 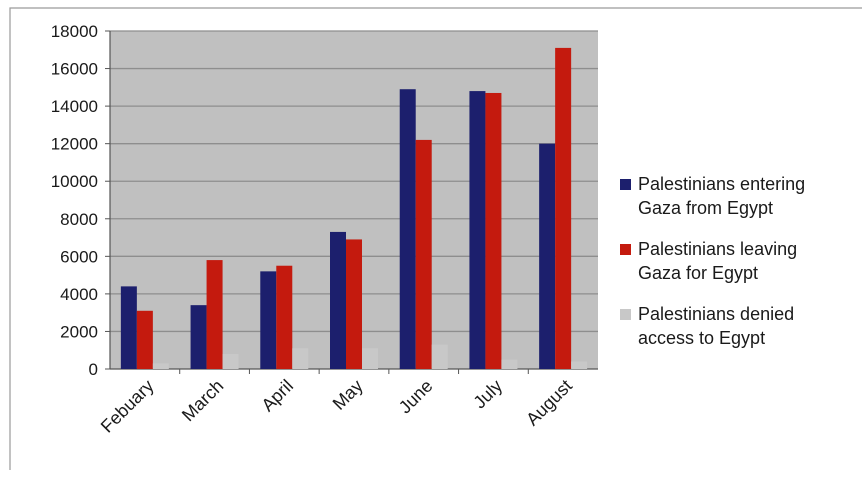 What do you see at coordinates (74, 181) in the screenshot?
I see `y-tick-label: 10000` at bounding box center [74, 181].